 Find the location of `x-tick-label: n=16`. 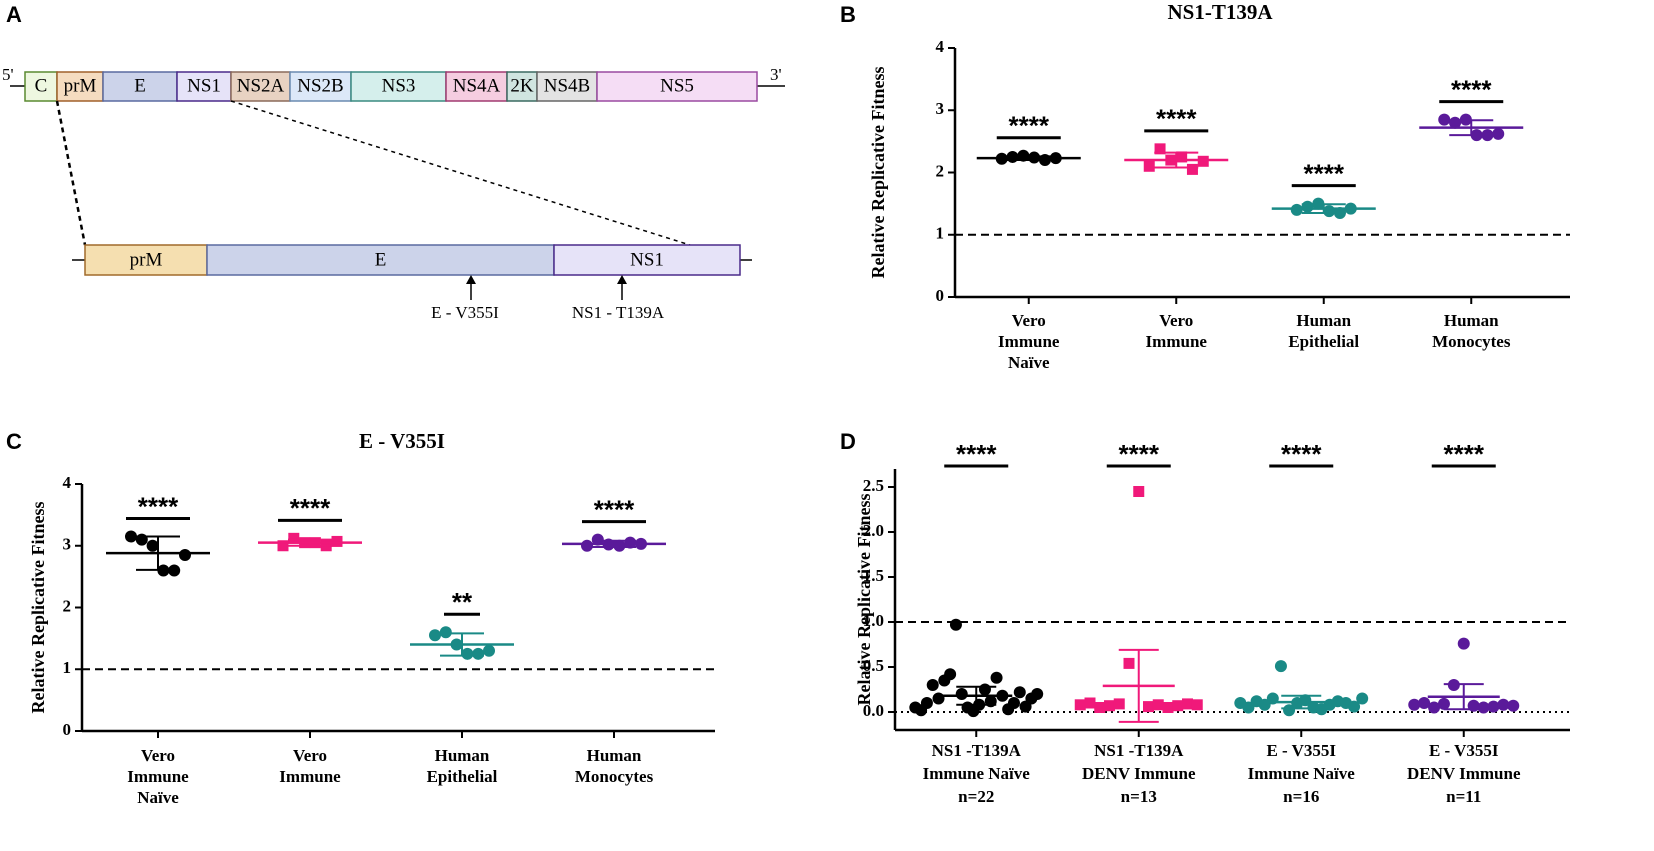

x-tick-label: n=16 is located at coordinates (1301, 796).